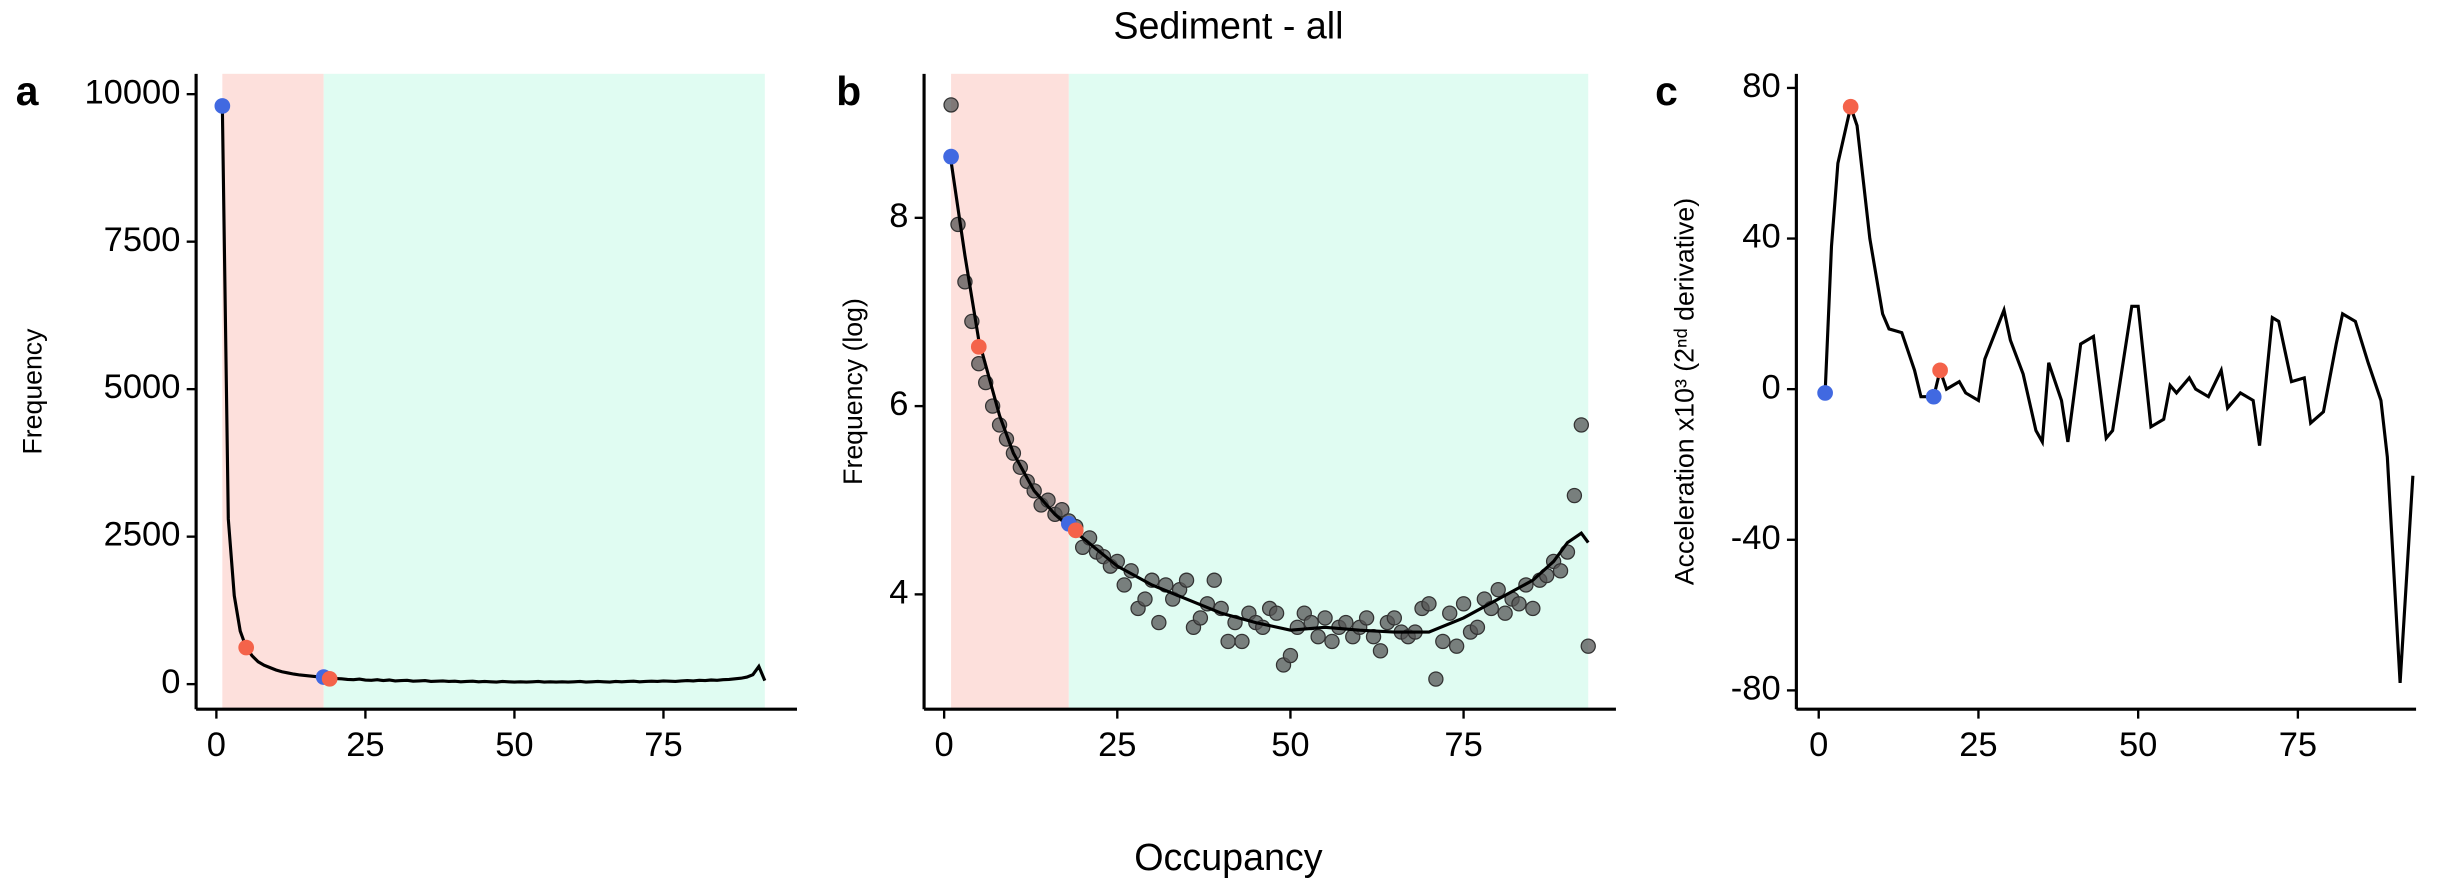 The image size is (2460, 885). Describe the element at coordinates (1228, 857) in the screenshot. I see `x-axis-title: Occupancy` at that location.